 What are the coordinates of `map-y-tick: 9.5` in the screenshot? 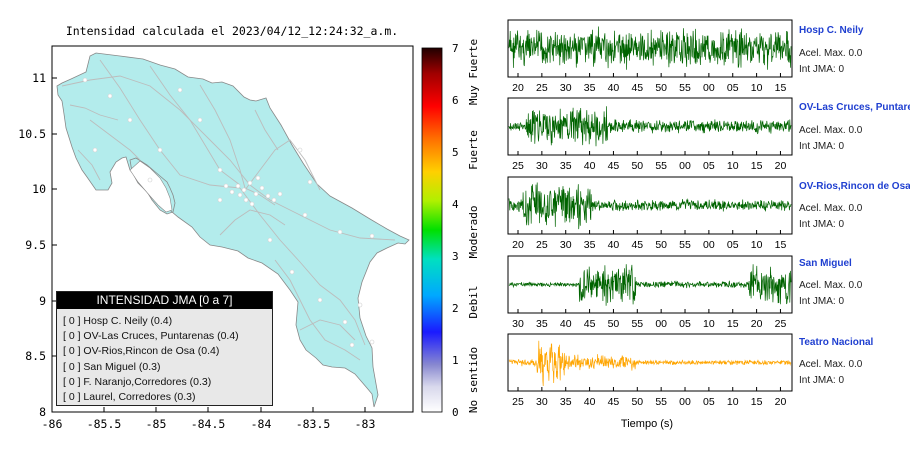 It's located at (35, 245).